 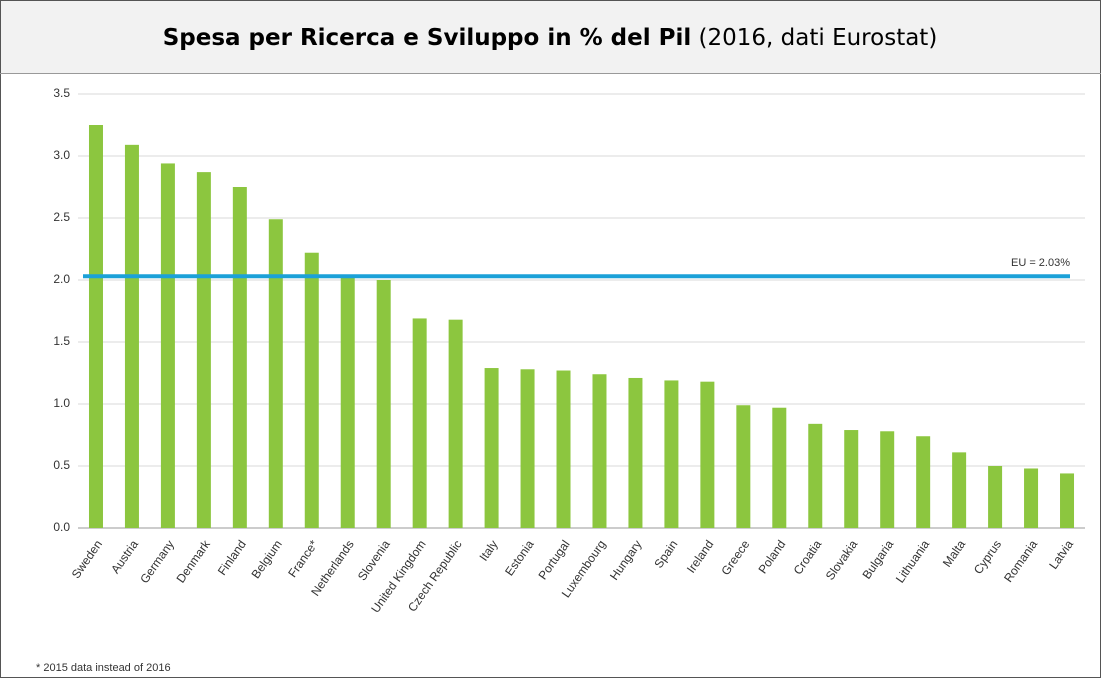 I want to click on y-tick-label: 3.0, so click(x=61, y=155).